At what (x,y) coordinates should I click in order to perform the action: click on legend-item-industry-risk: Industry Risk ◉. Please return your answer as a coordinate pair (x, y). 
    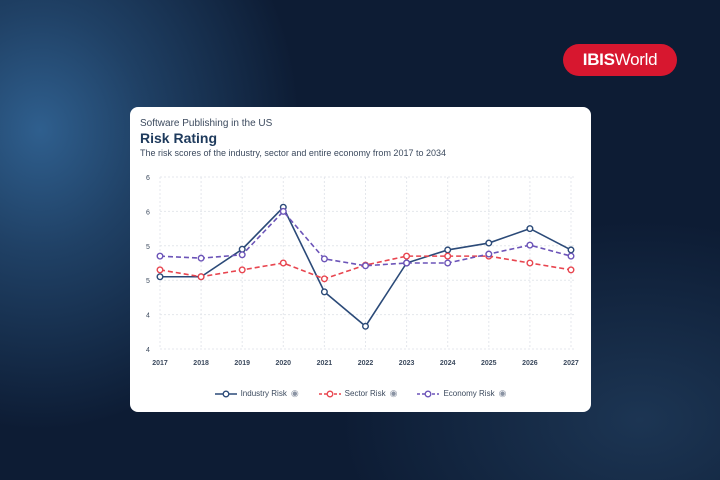
    Looking at the image, I should click on (256, 393).